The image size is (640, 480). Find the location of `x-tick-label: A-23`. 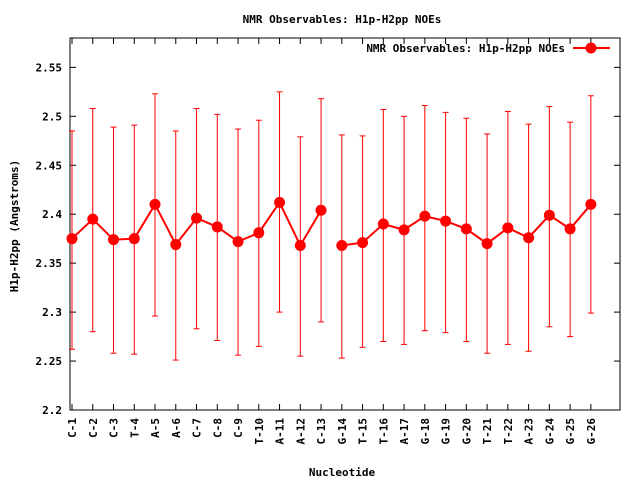

x-tick-label: A-23 is located at coordinates (529, 431).